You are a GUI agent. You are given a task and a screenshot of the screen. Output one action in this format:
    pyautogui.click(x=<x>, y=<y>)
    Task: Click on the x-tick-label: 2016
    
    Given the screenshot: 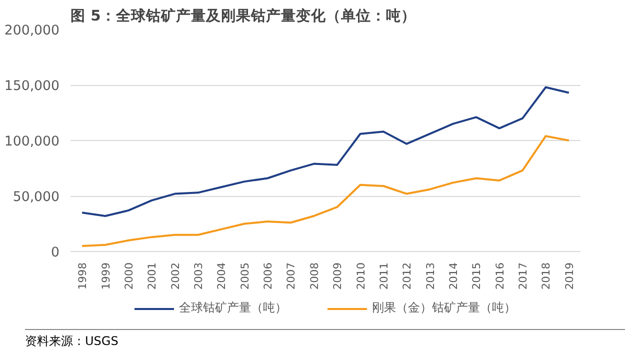 What is the action you would take?
    pyautogui.click(x=499, y=276)
    